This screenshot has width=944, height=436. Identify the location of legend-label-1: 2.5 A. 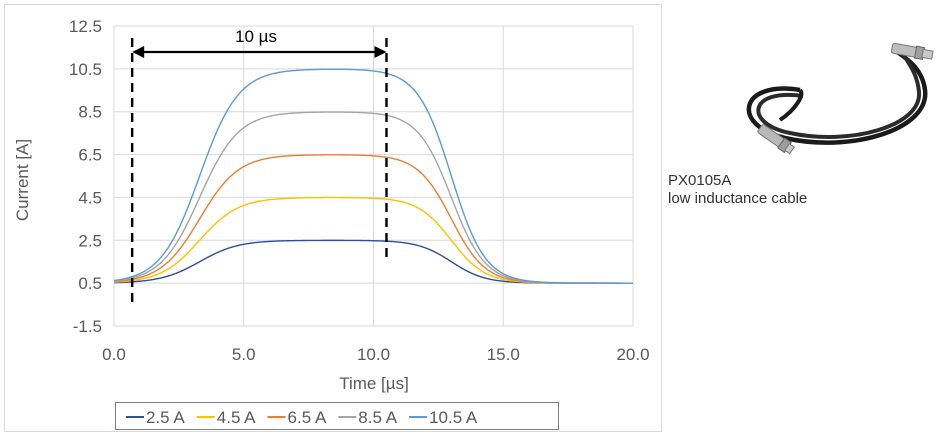
(165, 417).